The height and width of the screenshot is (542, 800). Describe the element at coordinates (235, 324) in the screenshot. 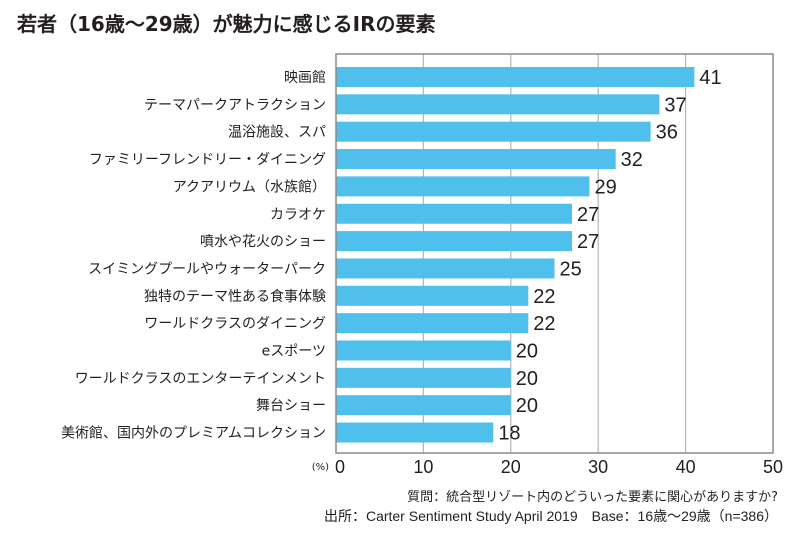

I see `category-label-9: ワールドクラスのダイニング` at that location.